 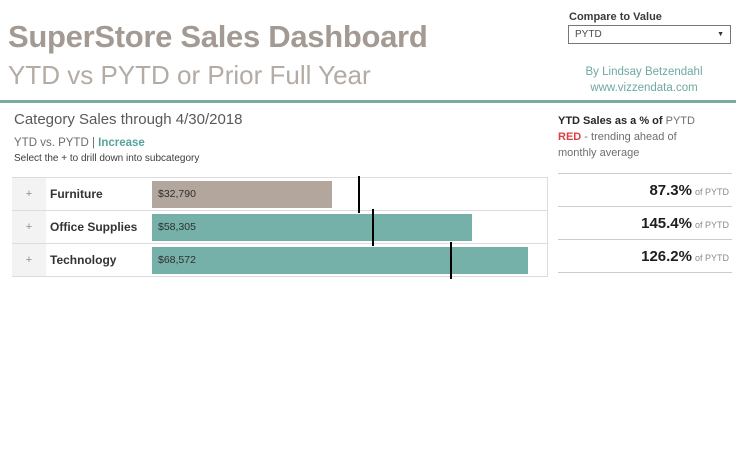 I want to click on compare-select: PYTD ▼, so click(x=649, y=34).